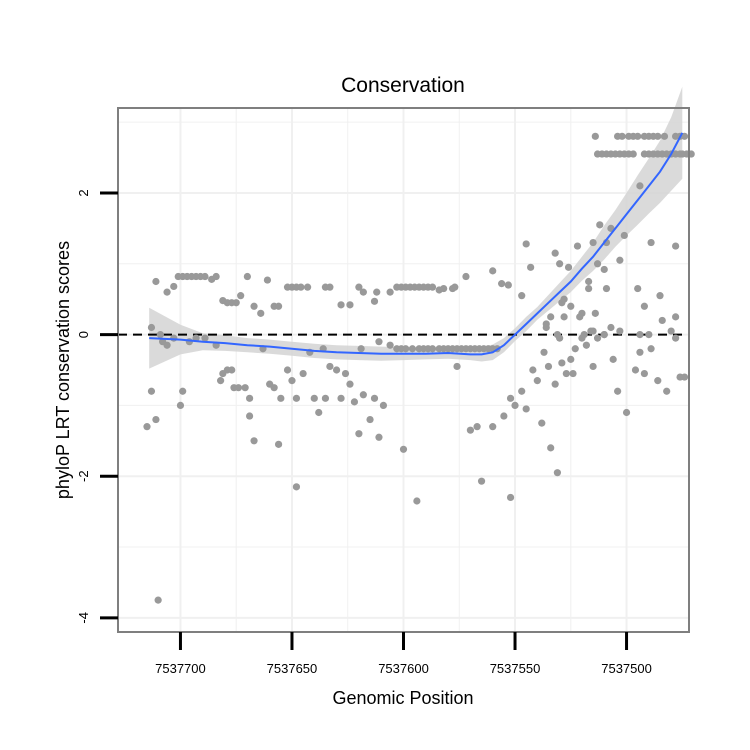  What do you see at coordinates (626, 668) in the screenshot?
I see `x-tick-label: 7537500` at bounding box center [626, 668].